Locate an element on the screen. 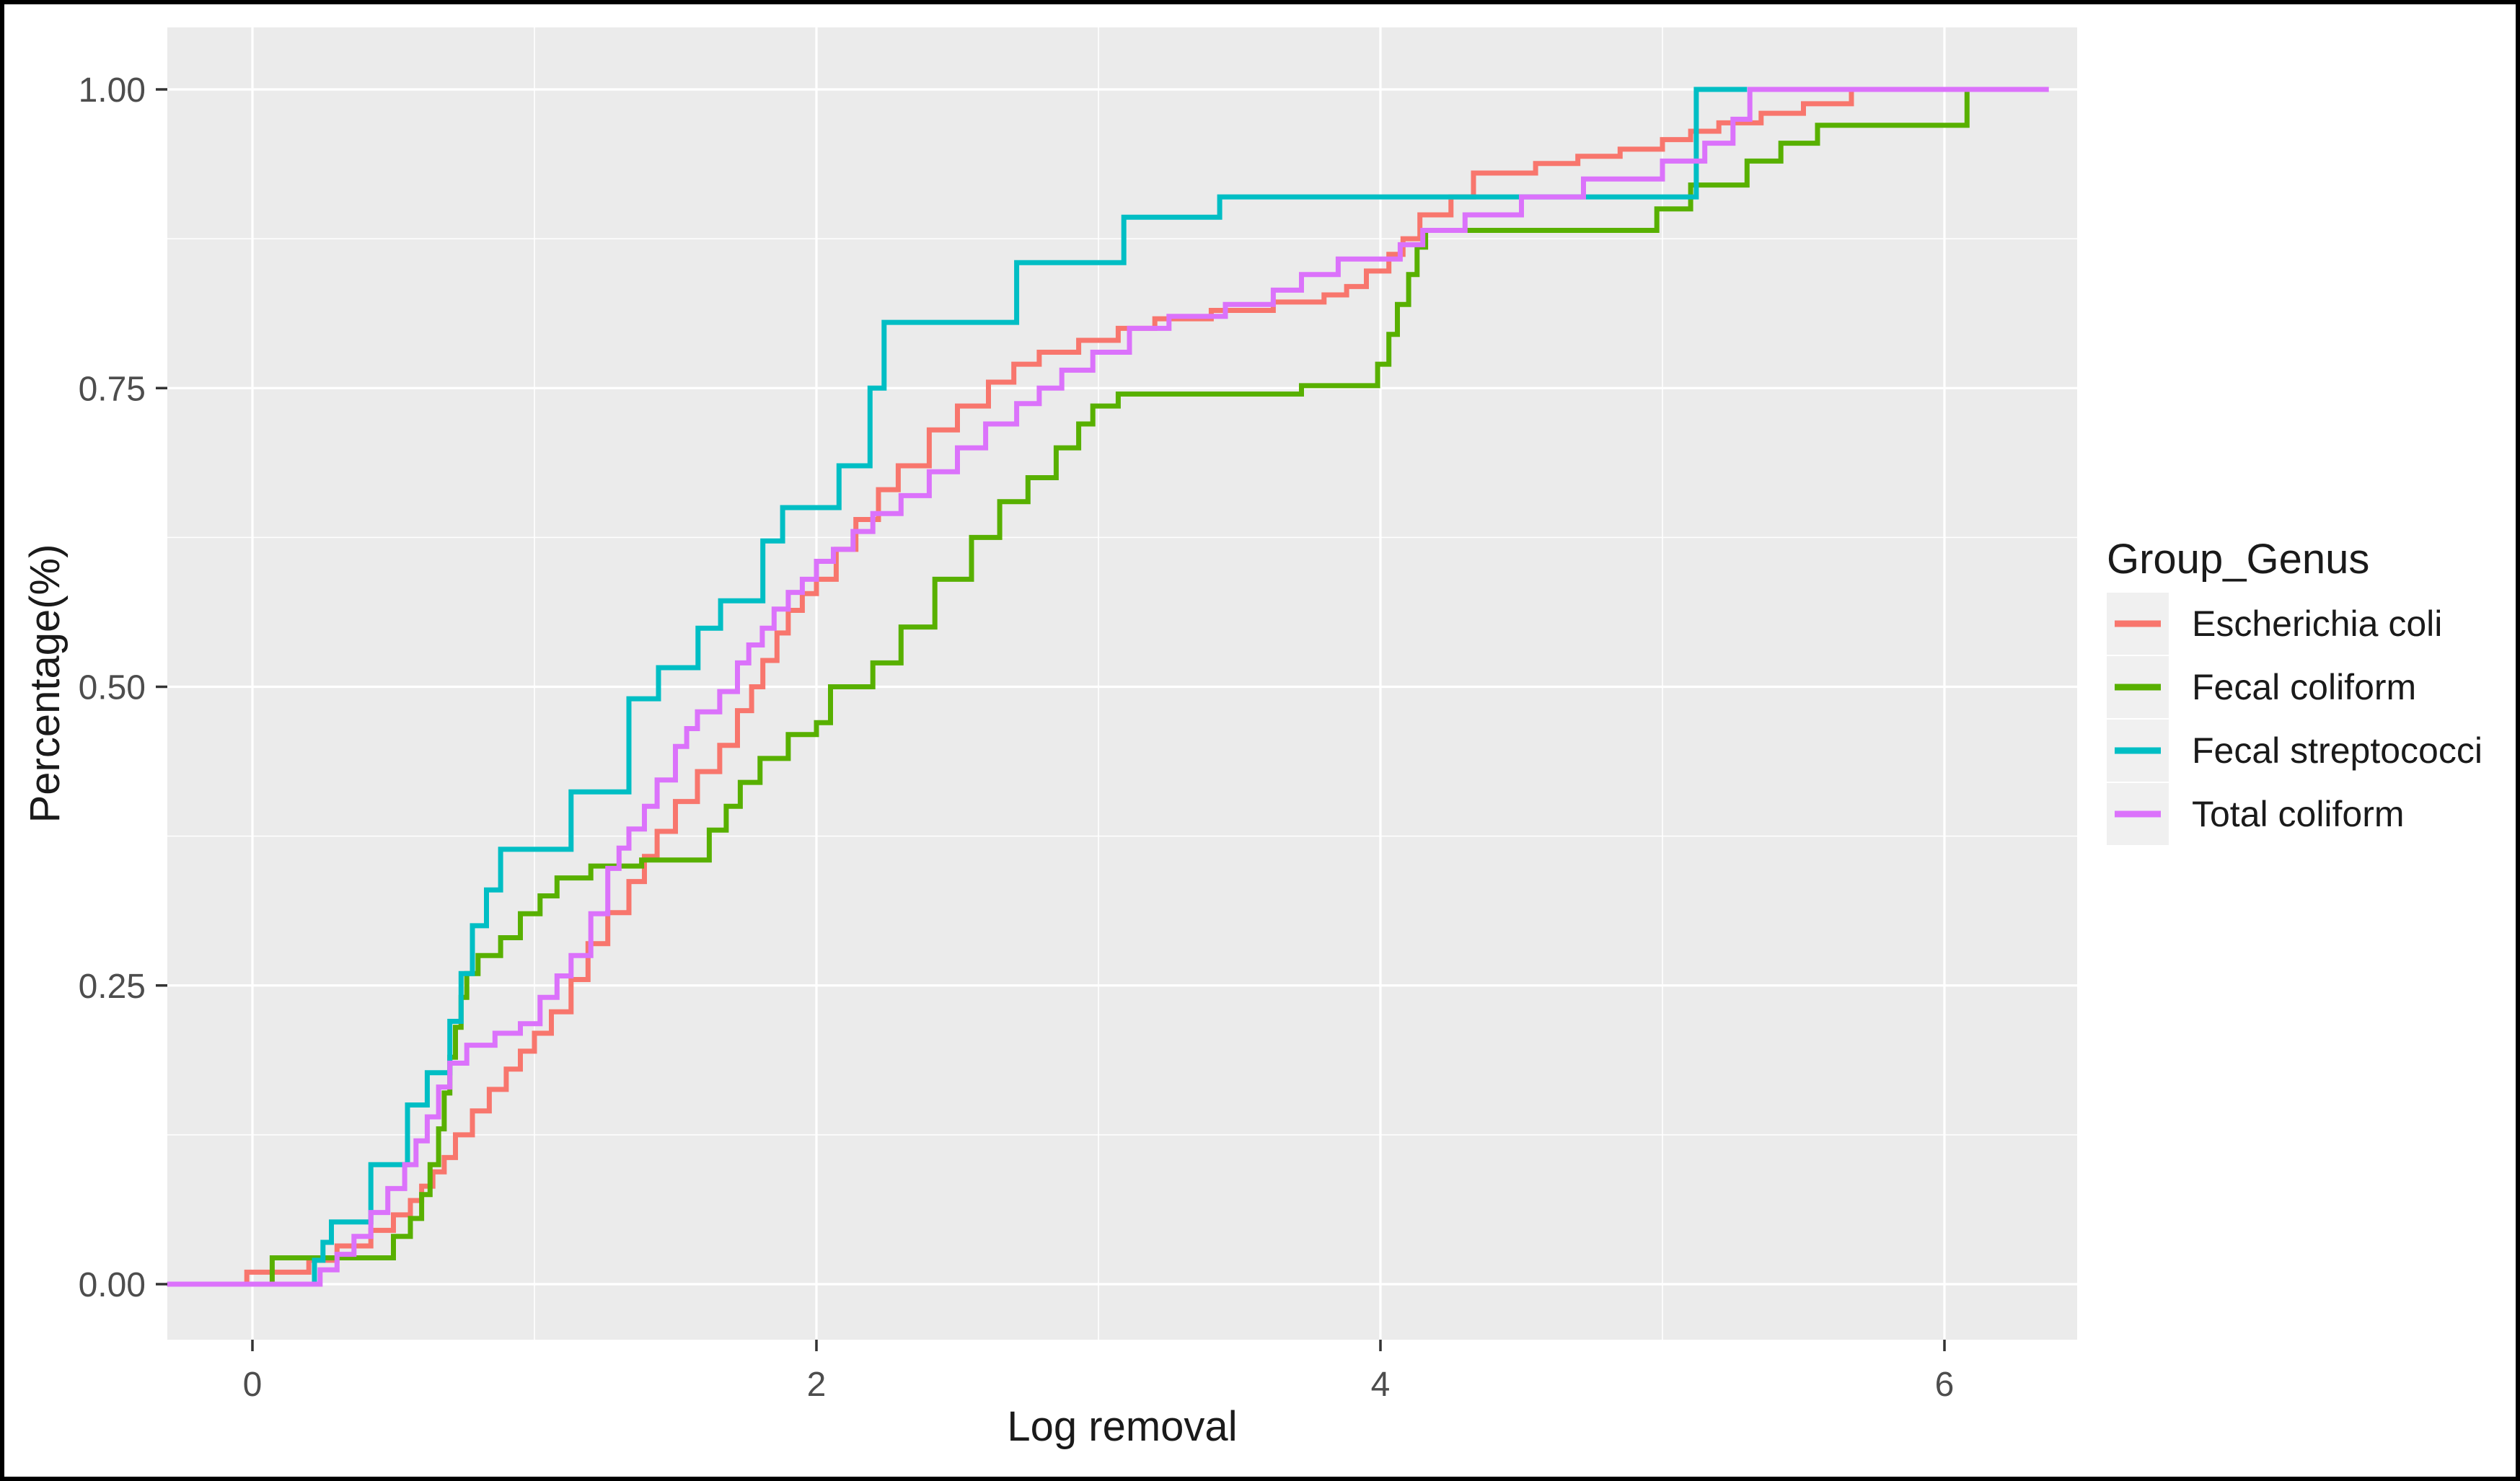  y-tick-label: 0.00 is located at coordinates (113, 1285).